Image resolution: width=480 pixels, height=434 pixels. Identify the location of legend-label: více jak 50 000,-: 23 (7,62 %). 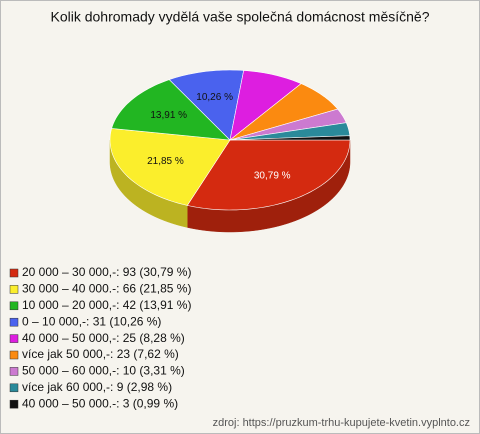
(100, 354).